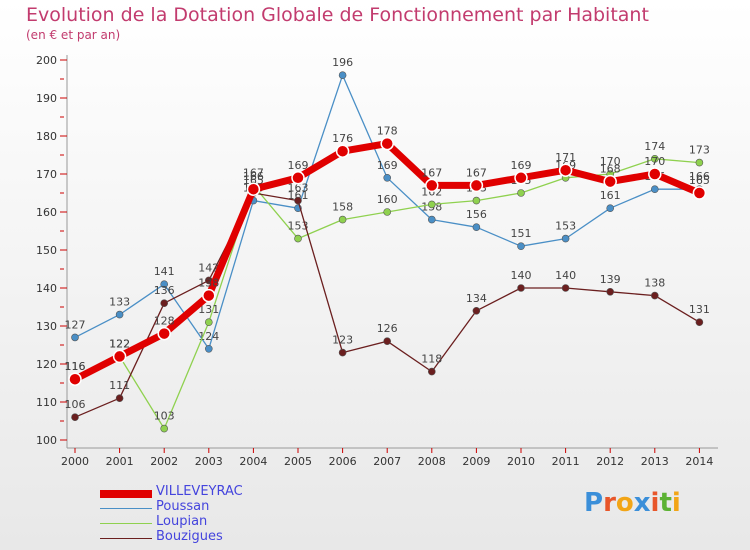 Image resolution: width=750 pixels, height=550 pixels. Describe the element at coordinates (610, 461) in the screenshot. I see `x-tick-label: 2012` at that location.